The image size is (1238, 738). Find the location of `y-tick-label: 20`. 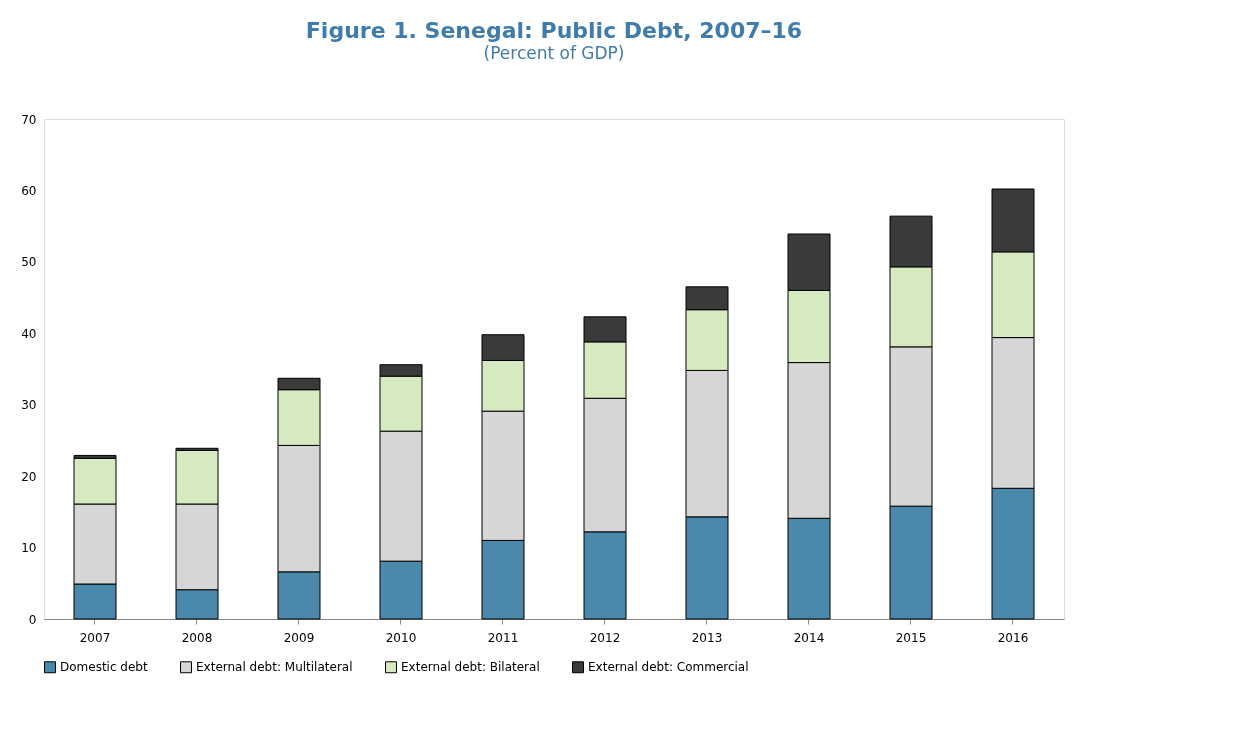

y-tick-label: 20 is located at coordinates (29, 476).